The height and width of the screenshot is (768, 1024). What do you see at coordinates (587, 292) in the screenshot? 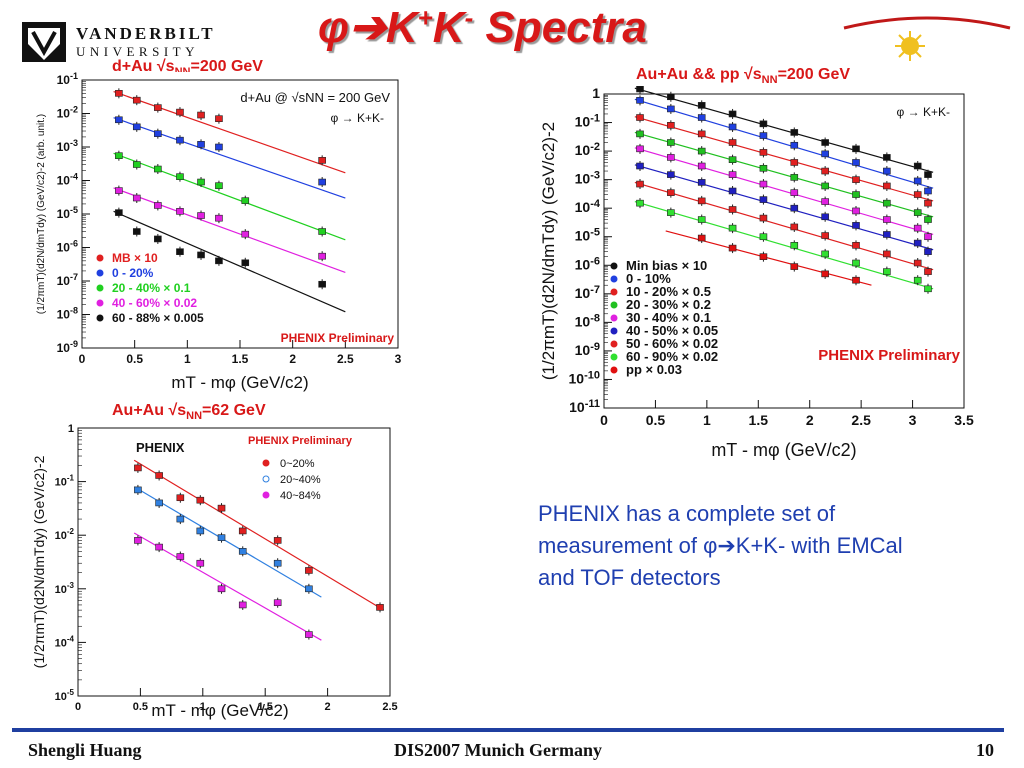
I see `y-tick-label: 10⁻⁷` at bounding box center [587, 292].